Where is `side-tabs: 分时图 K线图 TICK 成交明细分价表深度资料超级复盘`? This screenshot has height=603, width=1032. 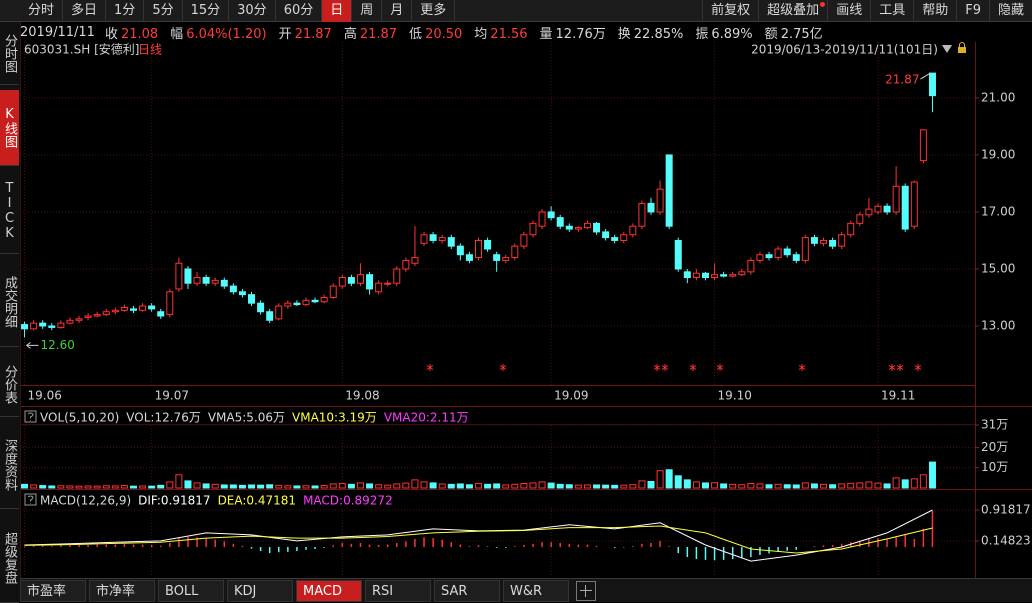 side-tabs: 分时图 K线图 TICK 成交明细分价表深度资料超级复盘 is located at coordinates (10, 312).